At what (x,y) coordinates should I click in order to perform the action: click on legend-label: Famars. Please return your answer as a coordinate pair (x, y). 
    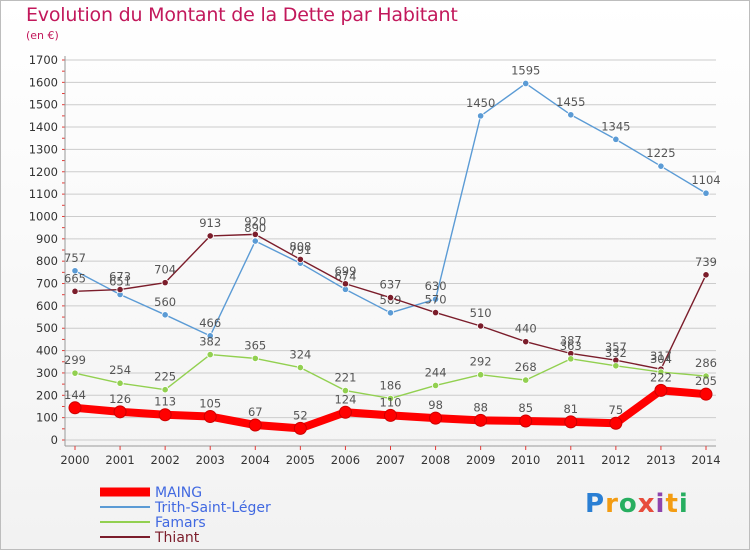
    Looking at the image, I should click on (180, 523).